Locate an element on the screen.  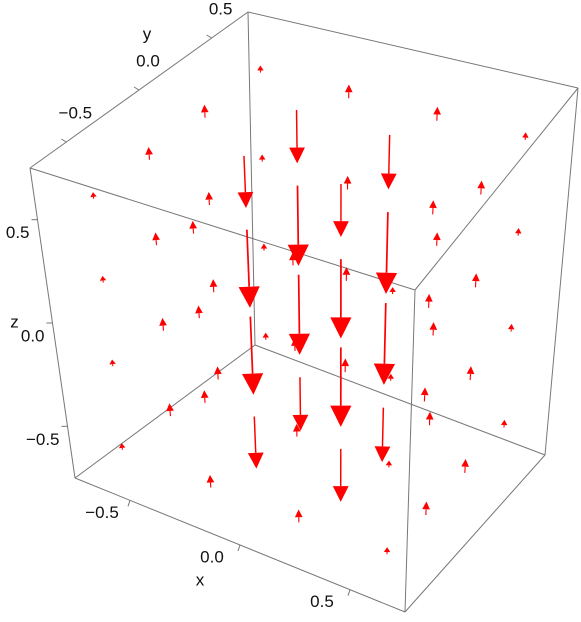
x-tick-label: 0.0 is located at coordinates (212, 556).